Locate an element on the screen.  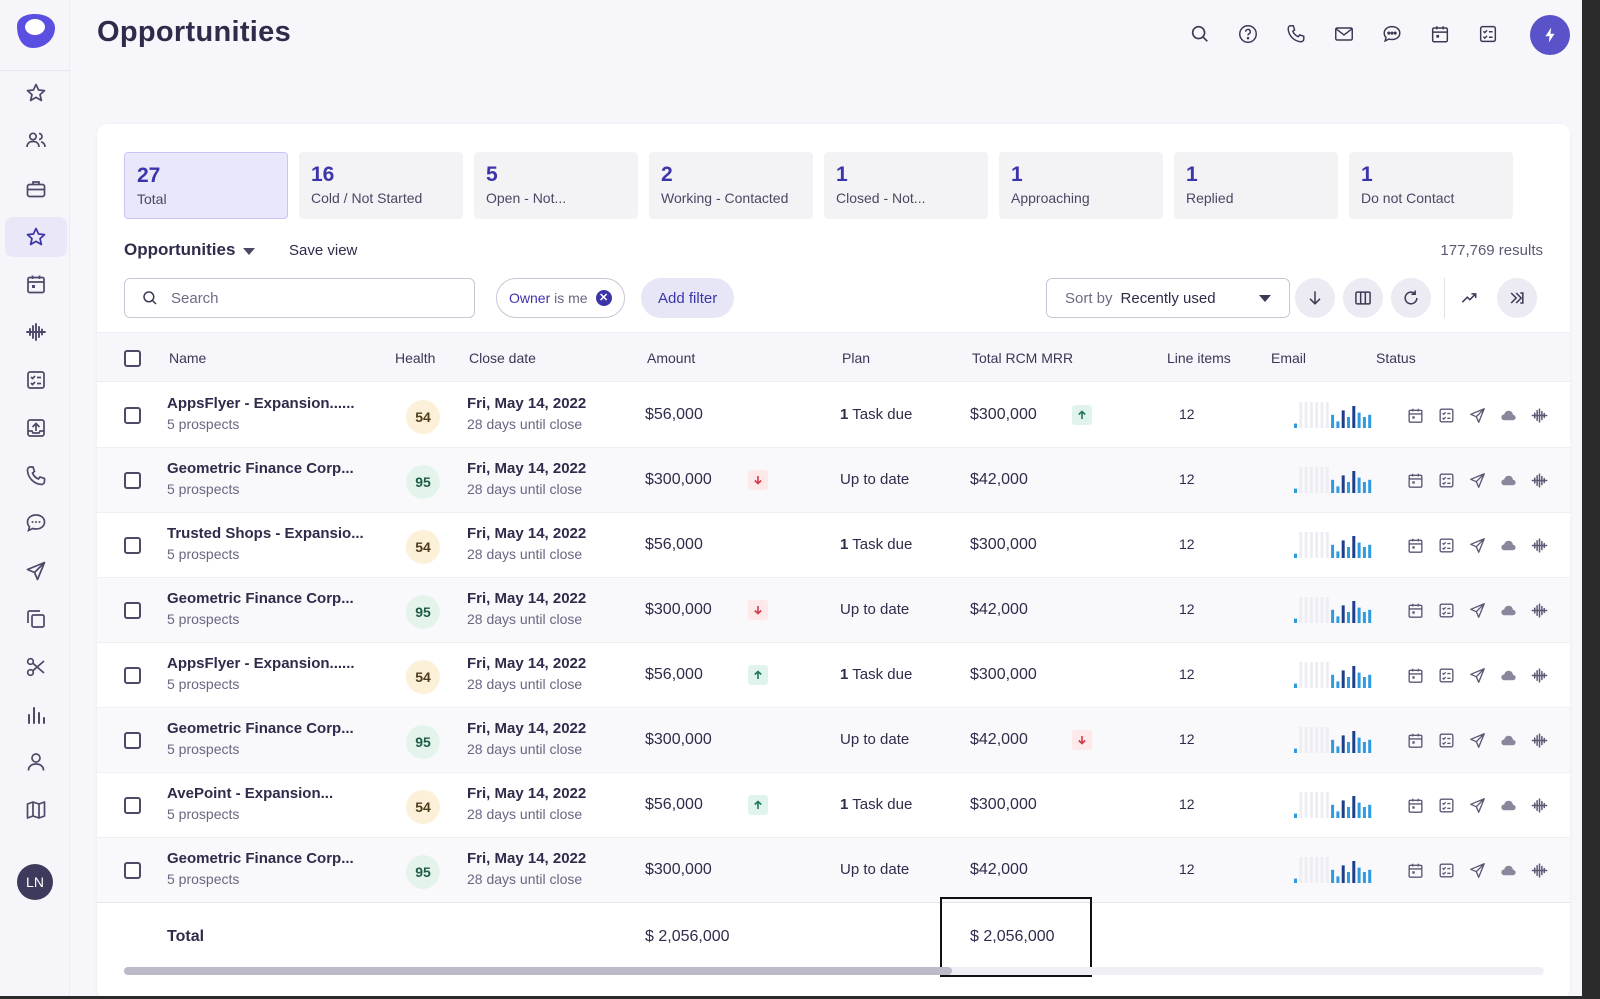
sidebar-item-briefcase is located at coordinates (36, 189).